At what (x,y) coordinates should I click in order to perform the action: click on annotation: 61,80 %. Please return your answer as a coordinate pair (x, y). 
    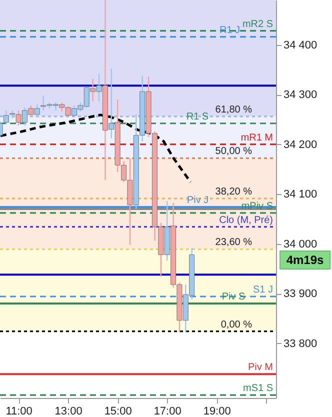
    Looking at the image, I should click on (233, 110).